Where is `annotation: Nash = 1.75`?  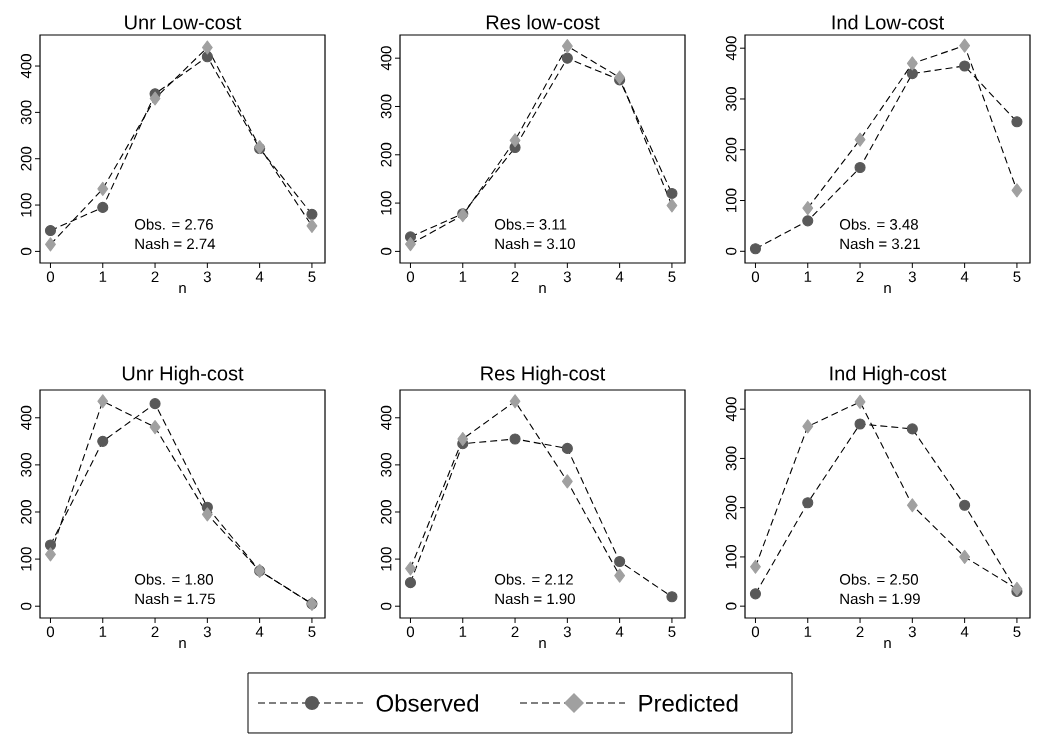
annotation: Nash = 1.75 is located at coordinates (175, 599).